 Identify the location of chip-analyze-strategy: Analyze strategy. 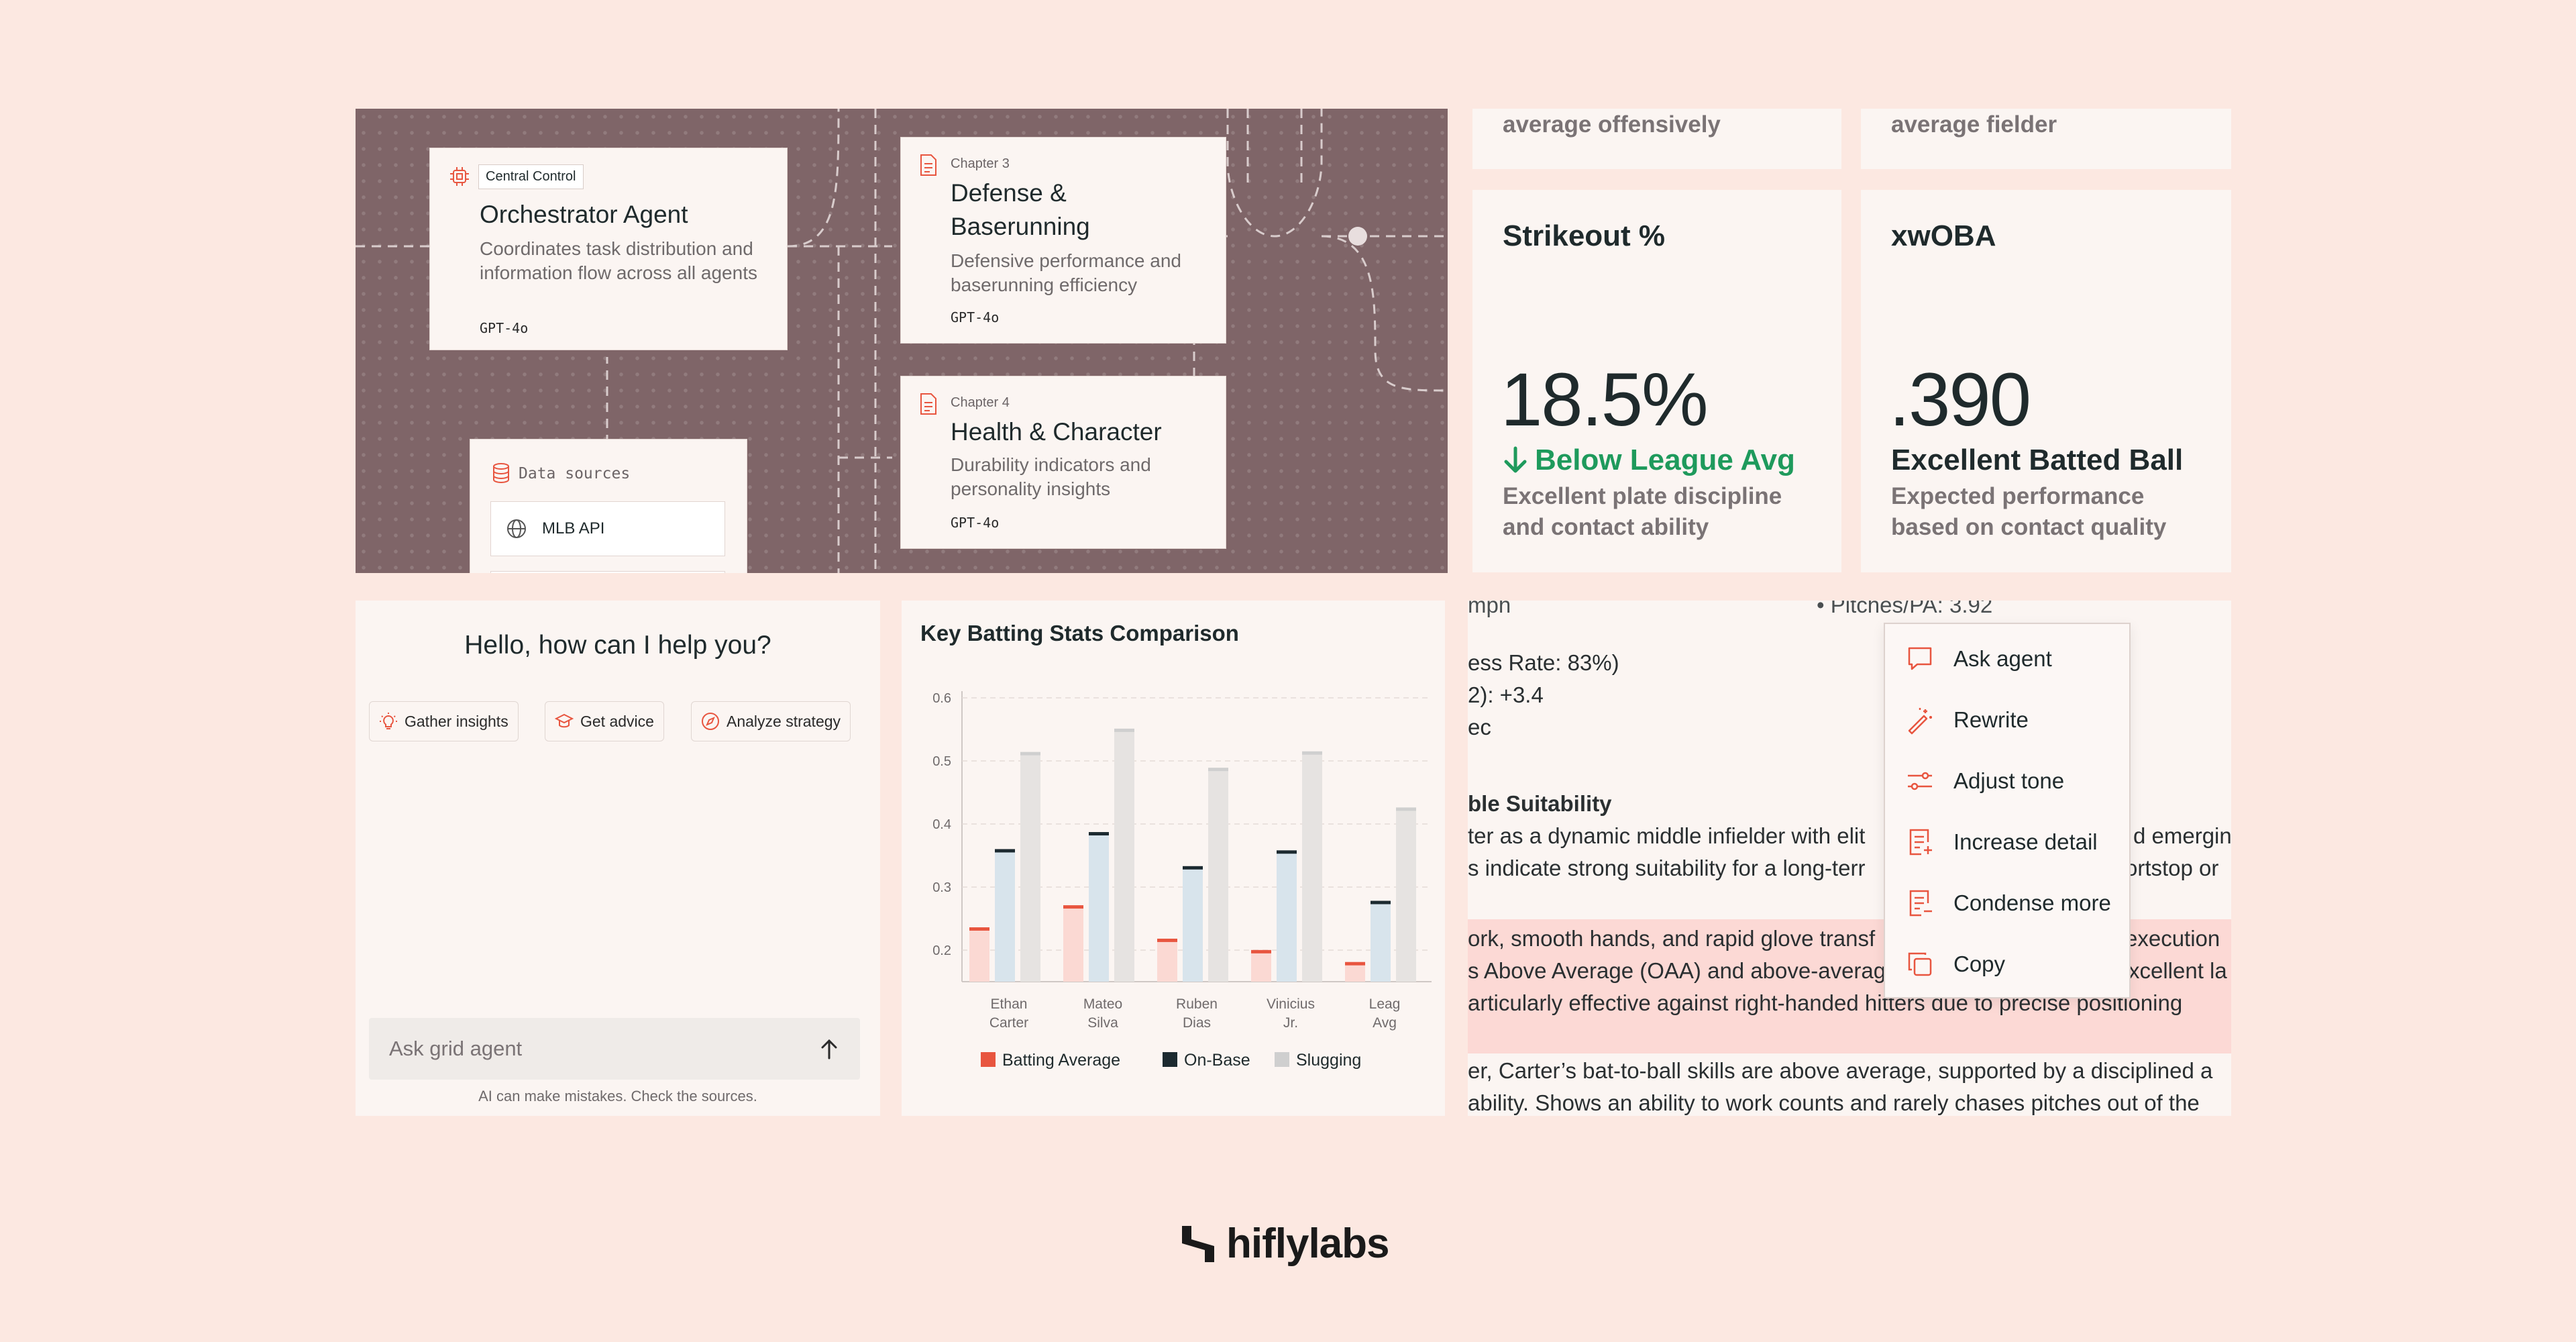
(771, 721).